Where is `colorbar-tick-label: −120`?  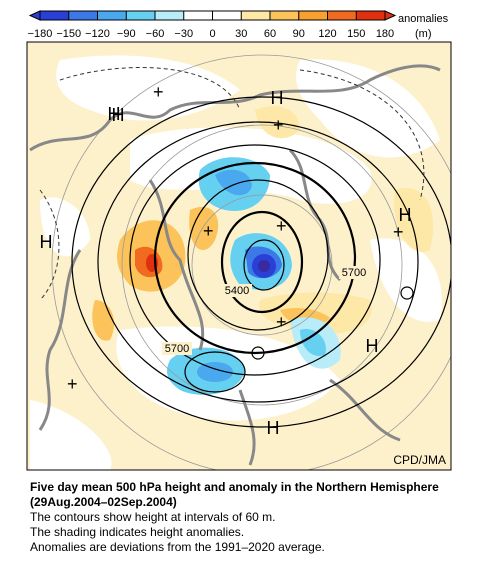 colorbar-tick-label: −120 is located at coordinates (97, 34).